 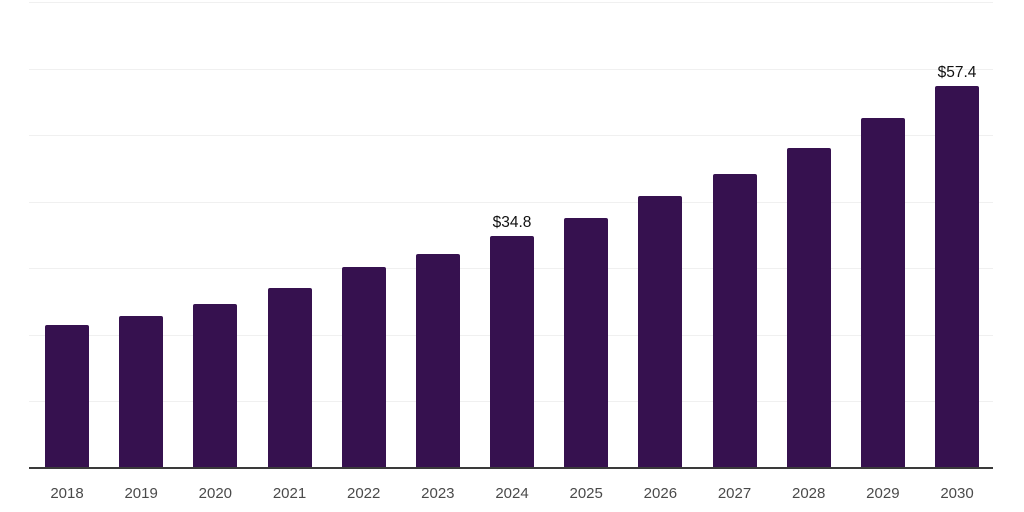 I want to click on value-label-2030: $57.4, so click(x=957, y=72).